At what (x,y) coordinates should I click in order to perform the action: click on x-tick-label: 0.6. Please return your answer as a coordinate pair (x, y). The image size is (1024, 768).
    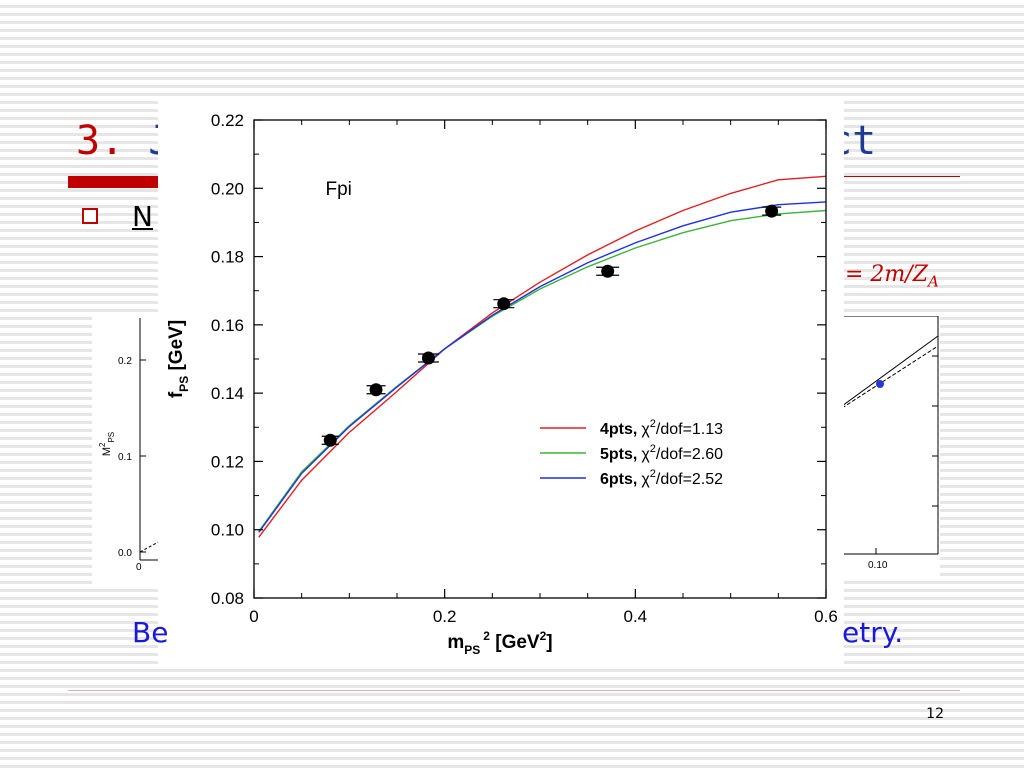
    Looking at the image, I should click on (826, 616).